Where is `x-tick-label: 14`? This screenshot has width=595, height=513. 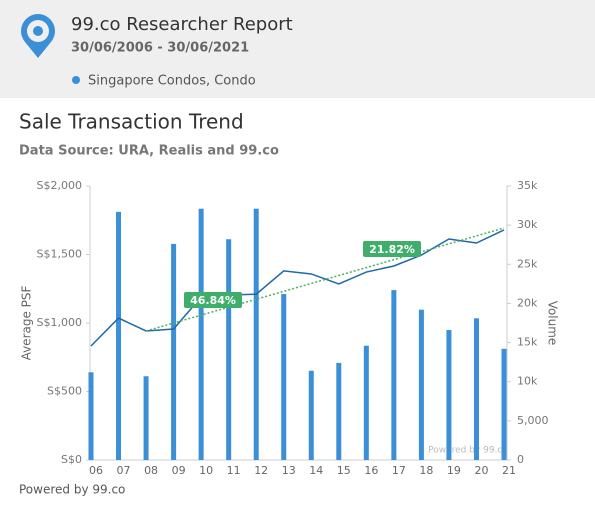 x-tick-label: 14 is located at coordinates (316, 470).